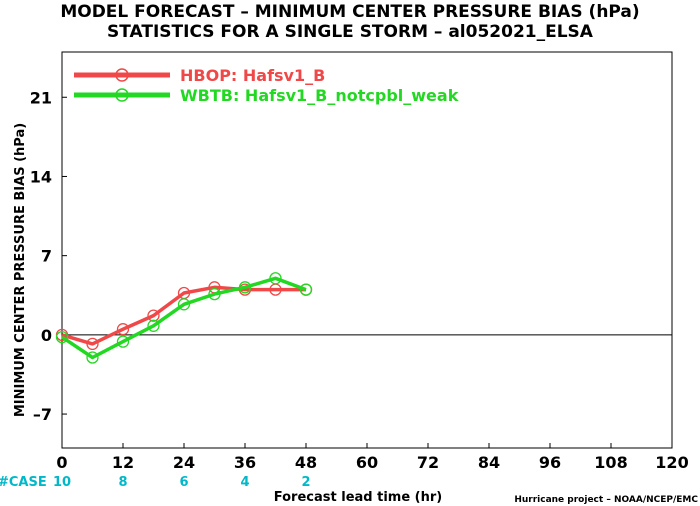  What do you see at coordinates (550, 462) in the screenshot?
I see `x-tick-label: 96` at bounding box center [550, 462].